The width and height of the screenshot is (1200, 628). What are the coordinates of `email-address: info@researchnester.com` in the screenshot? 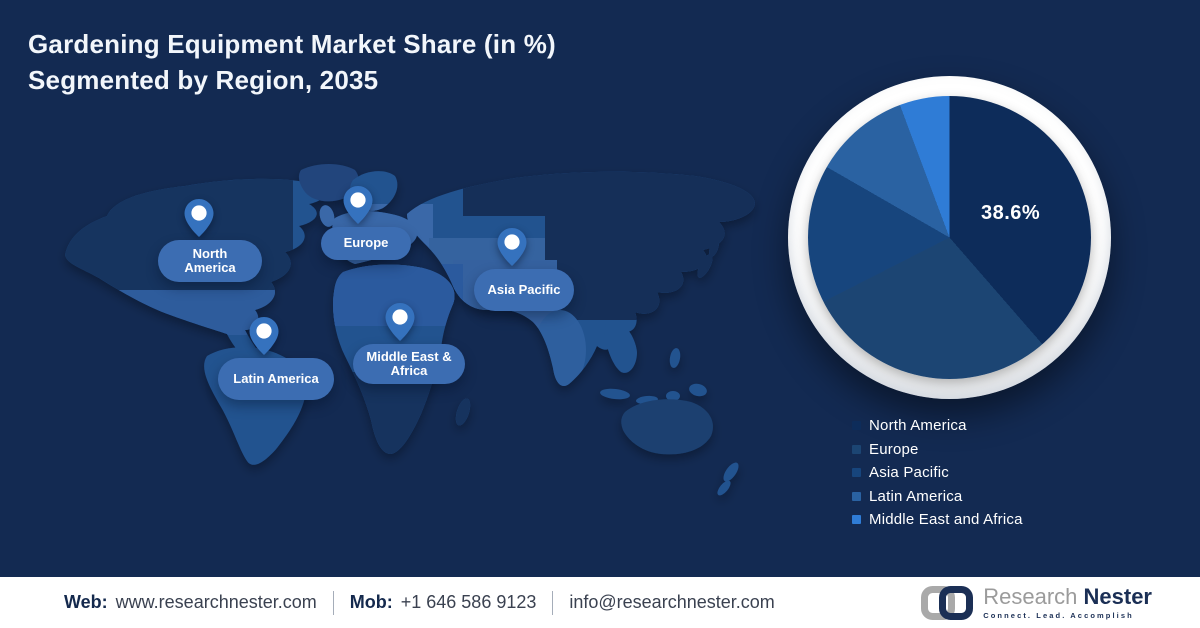 It's located at (672, 602).